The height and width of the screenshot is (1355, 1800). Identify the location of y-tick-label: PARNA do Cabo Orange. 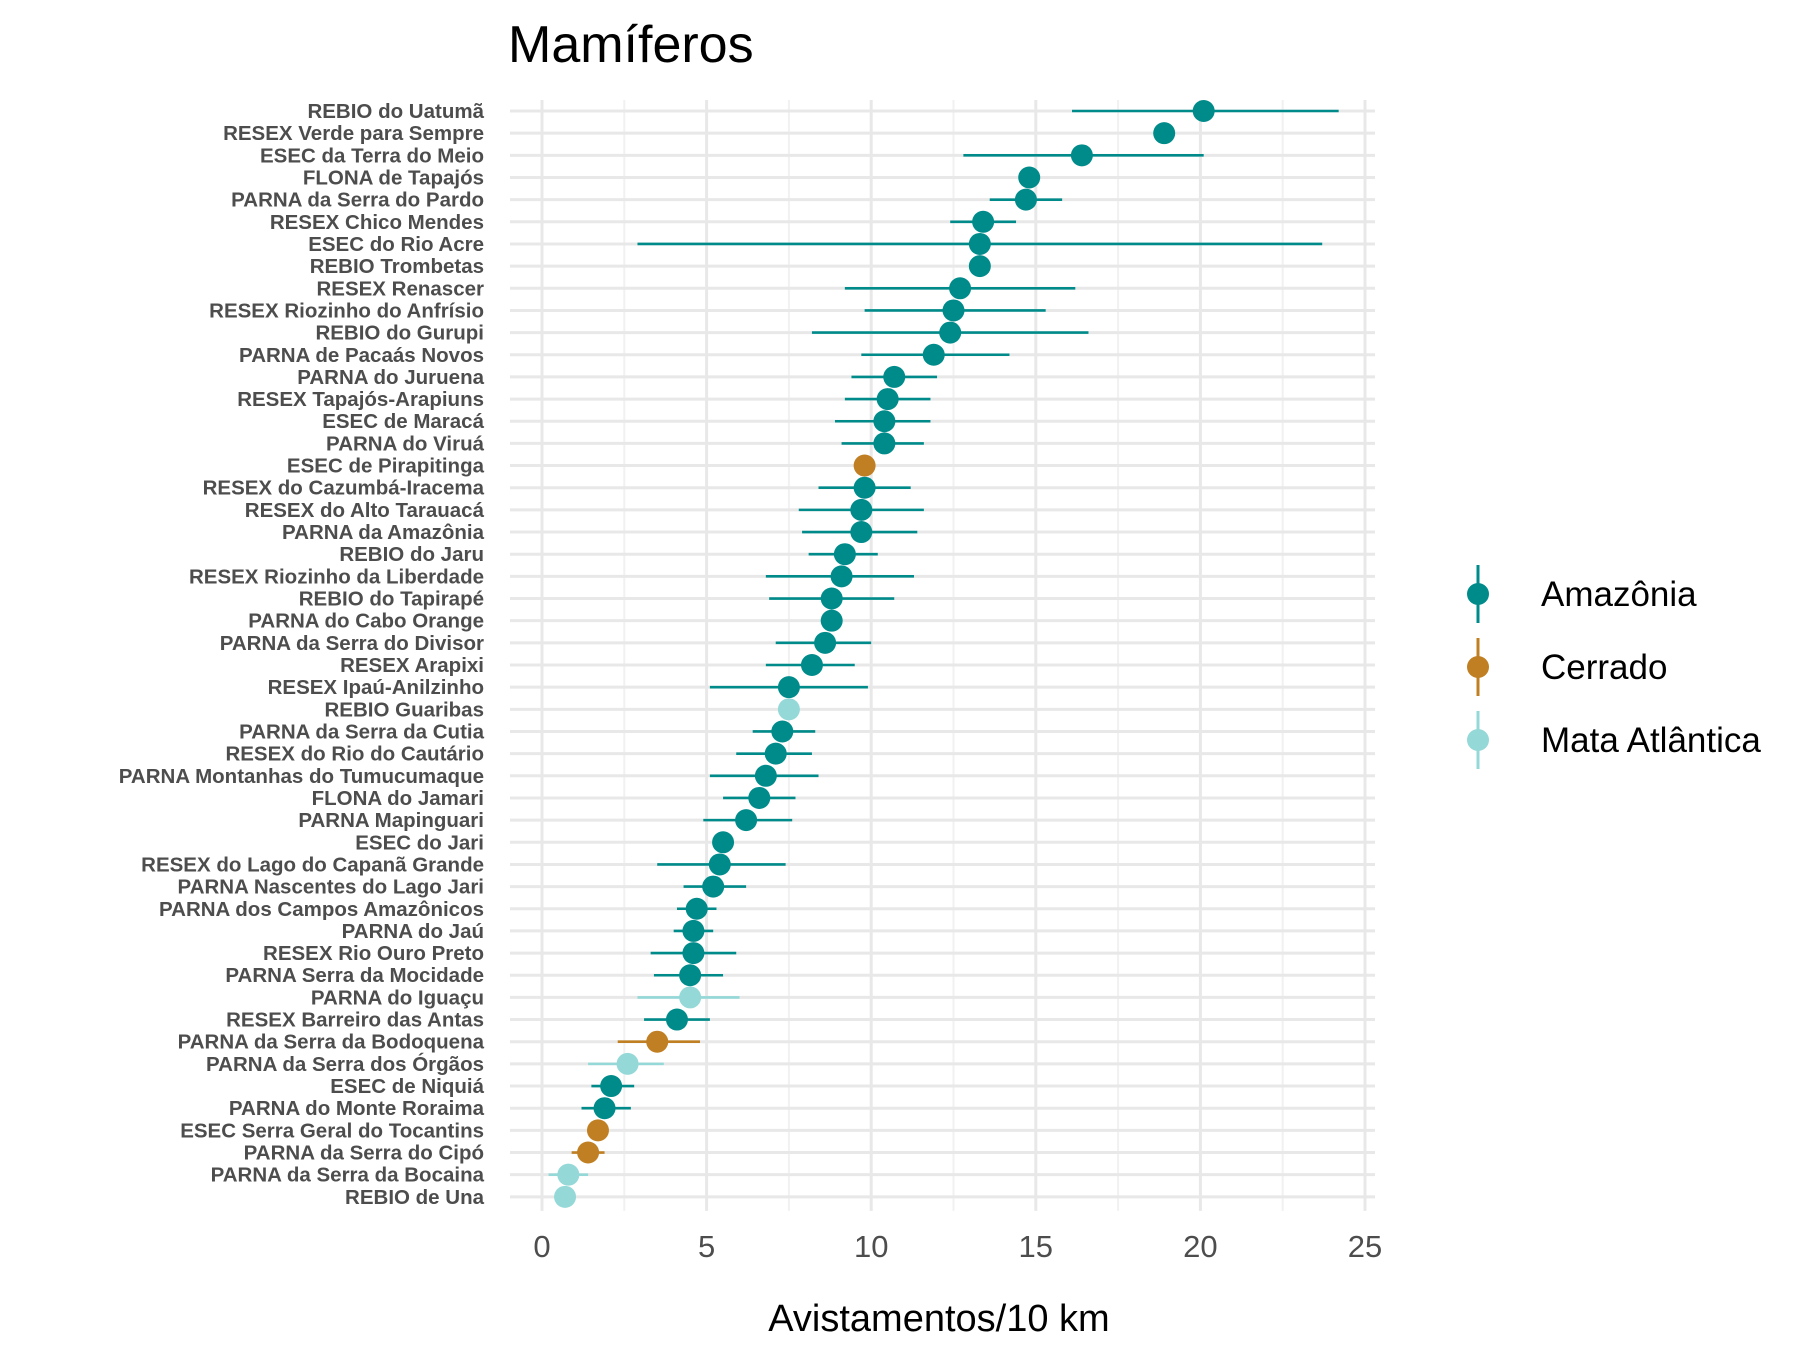
(366, 621).